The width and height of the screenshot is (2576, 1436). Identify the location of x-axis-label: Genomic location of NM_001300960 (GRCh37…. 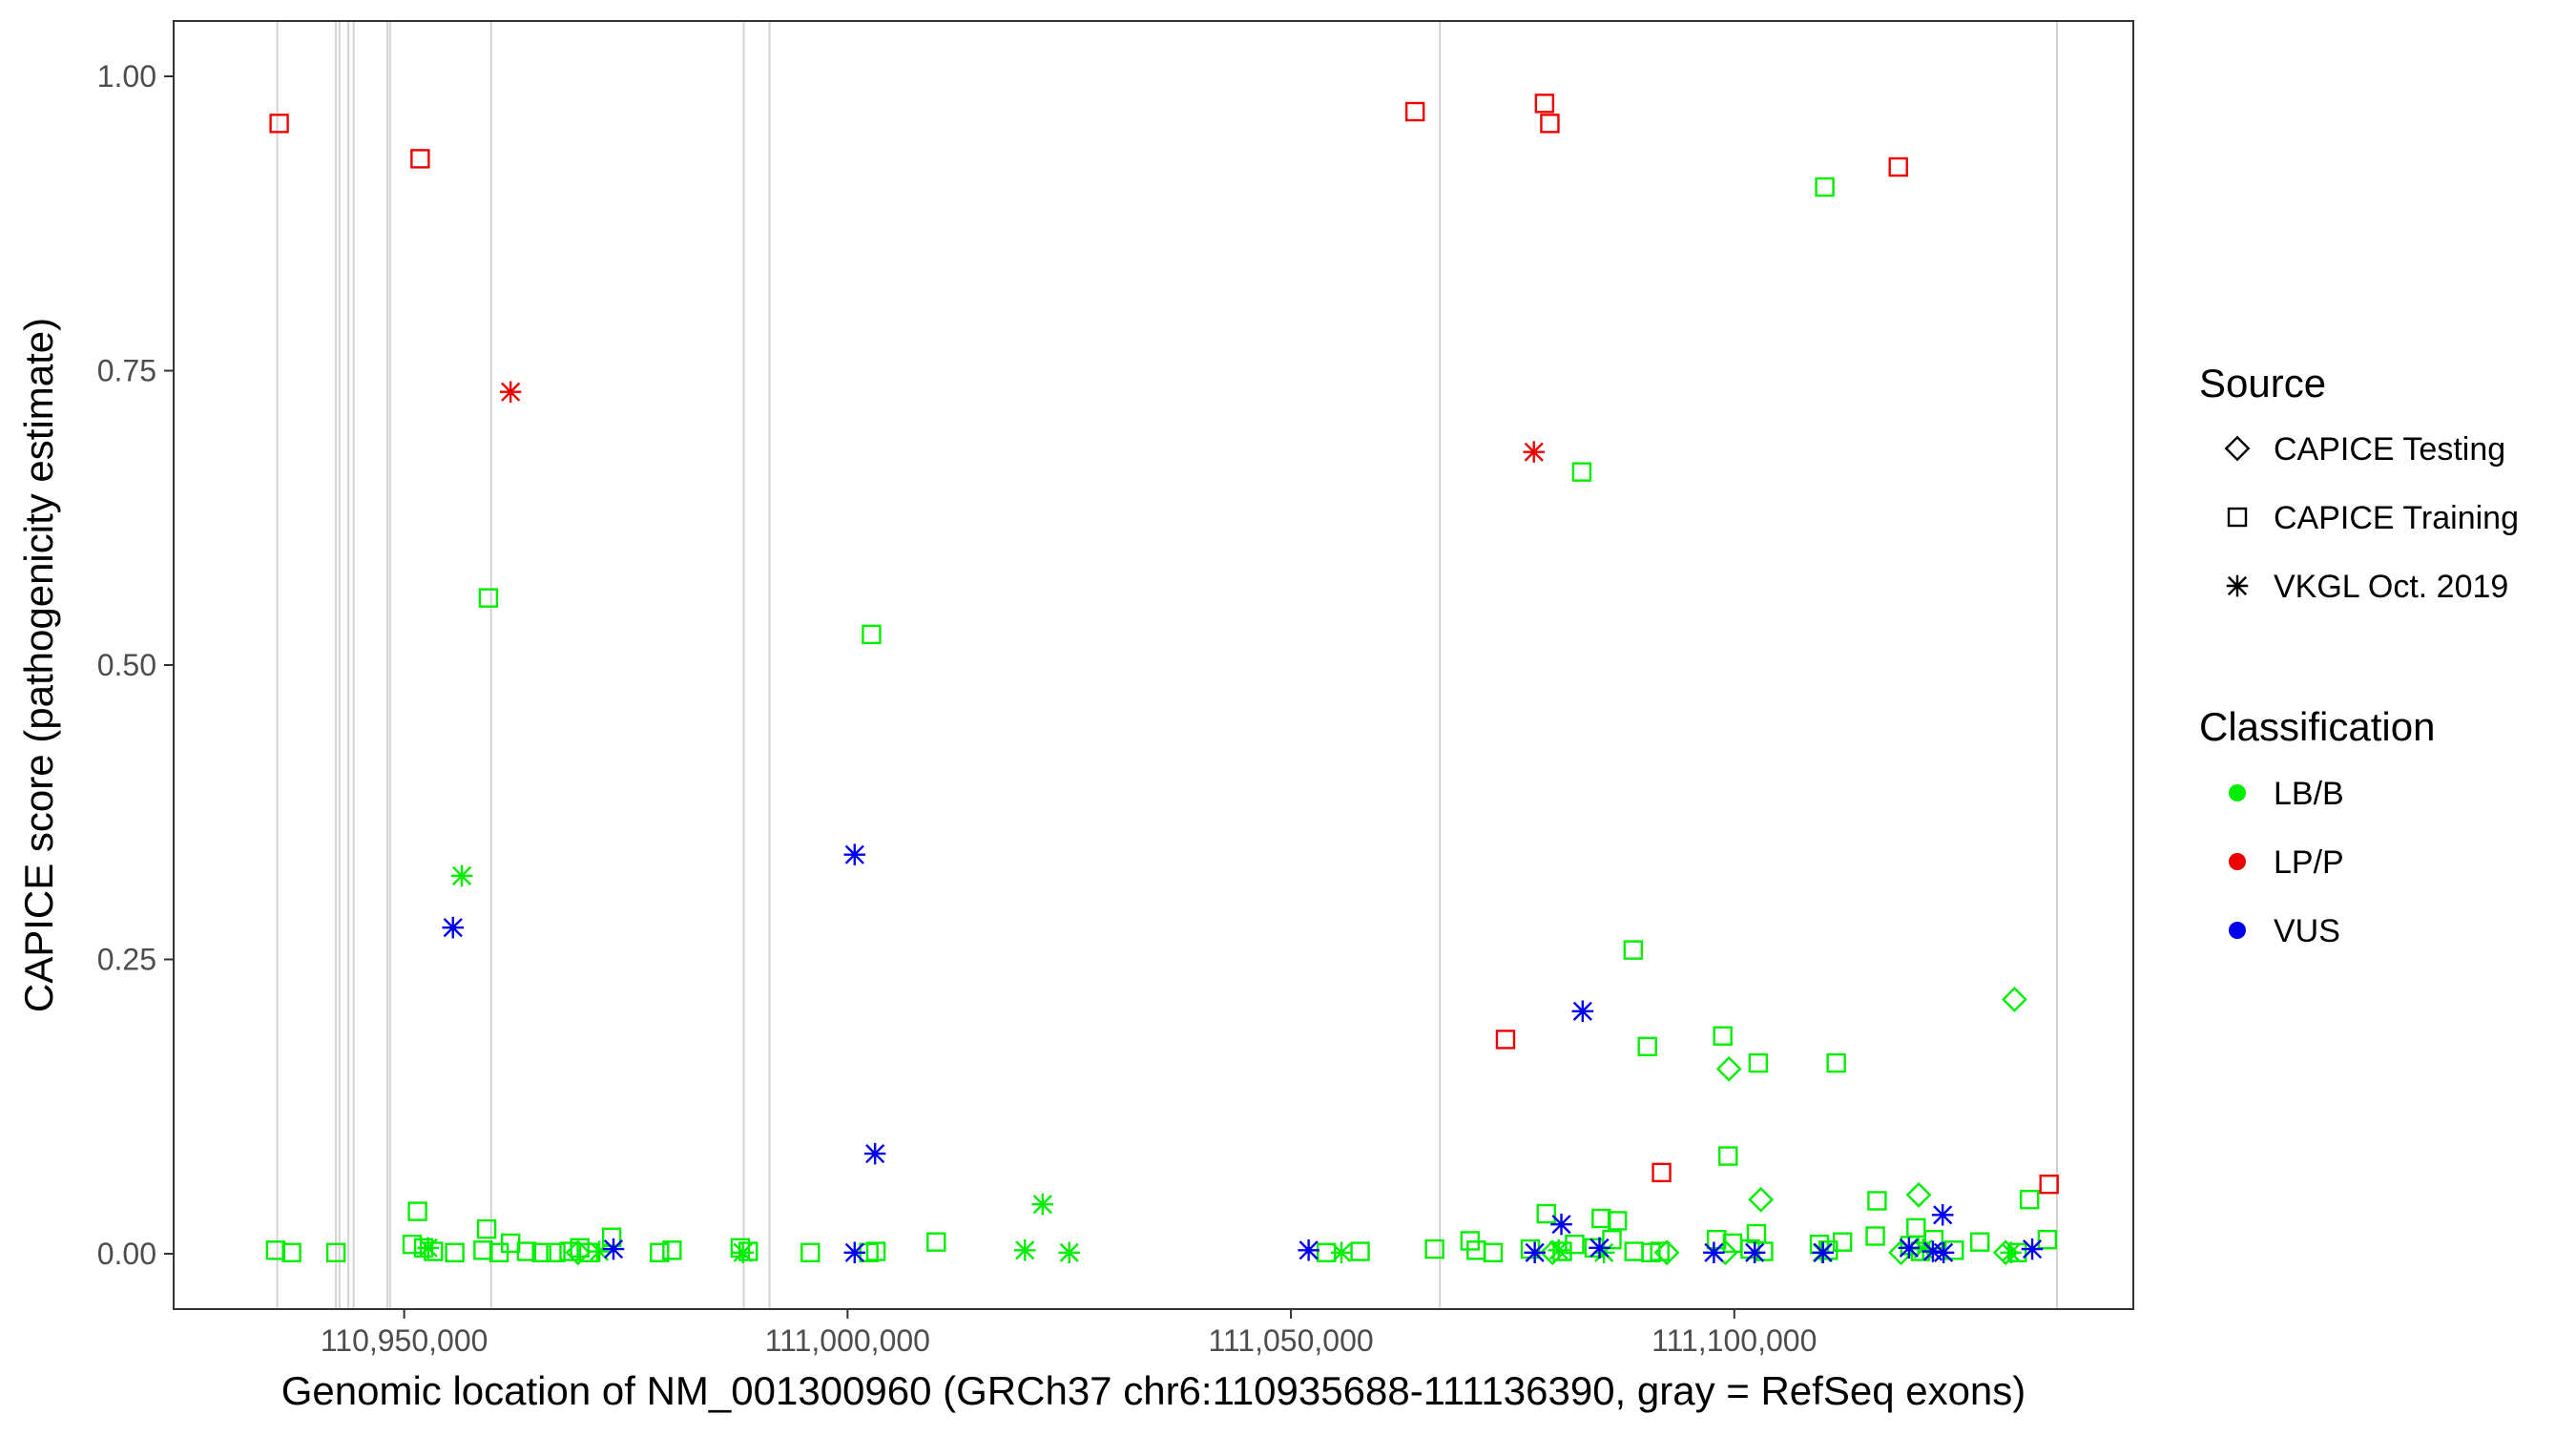
(1153, 1390).